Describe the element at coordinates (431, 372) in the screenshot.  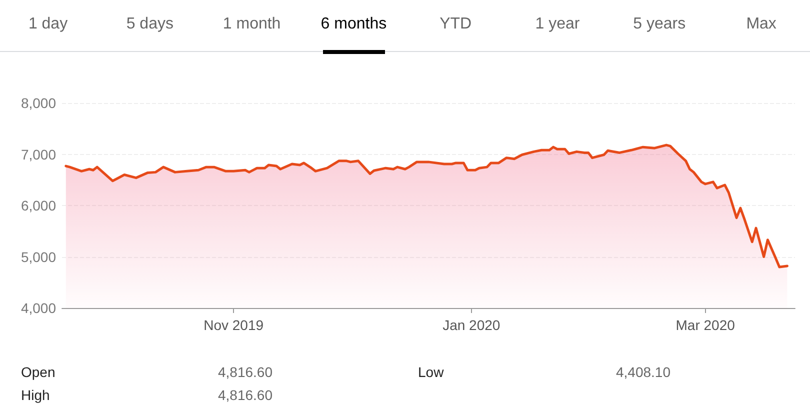
I see `text: Low` at that location.